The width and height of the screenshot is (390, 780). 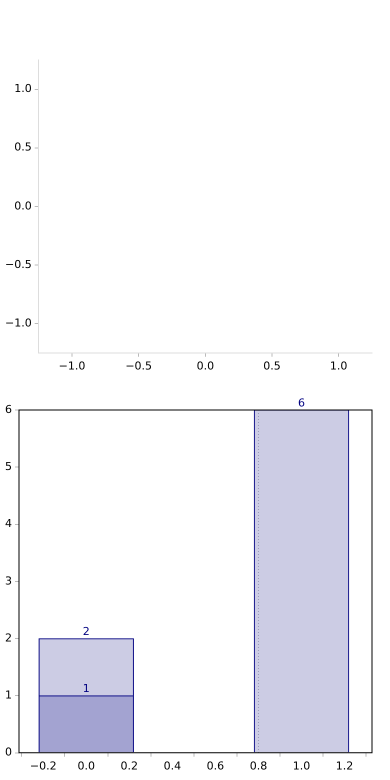 What do you see at coordinates (8, 752) in the screenshot?
I see `y-tick-label: 0` at bounding box center [8, 752].